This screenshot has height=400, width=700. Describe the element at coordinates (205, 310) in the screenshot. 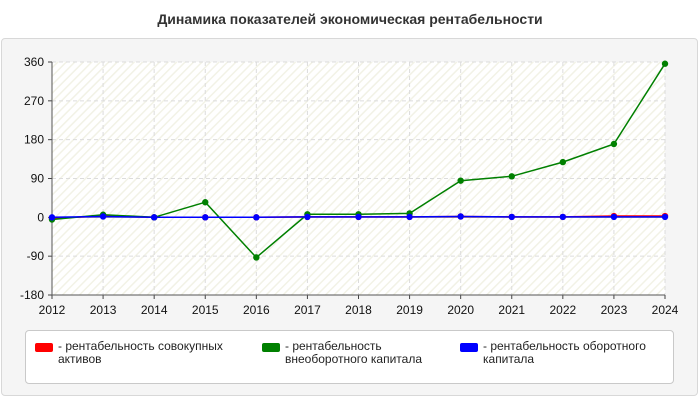

I see `x-tick-label: 2015` at that location.